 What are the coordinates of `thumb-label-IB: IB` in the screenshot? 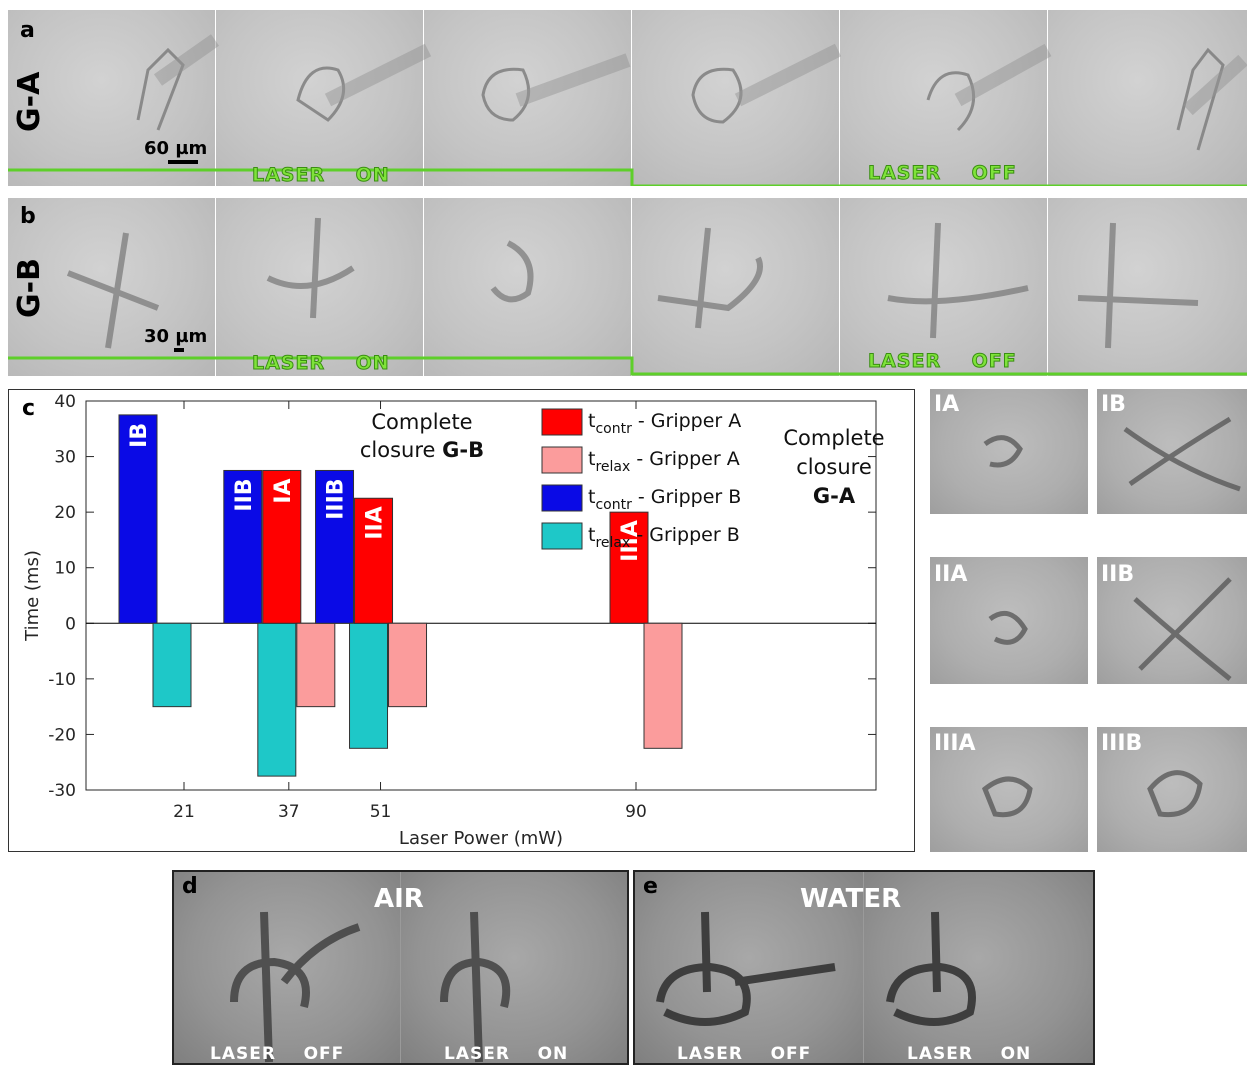 It's located at (1113, 404).